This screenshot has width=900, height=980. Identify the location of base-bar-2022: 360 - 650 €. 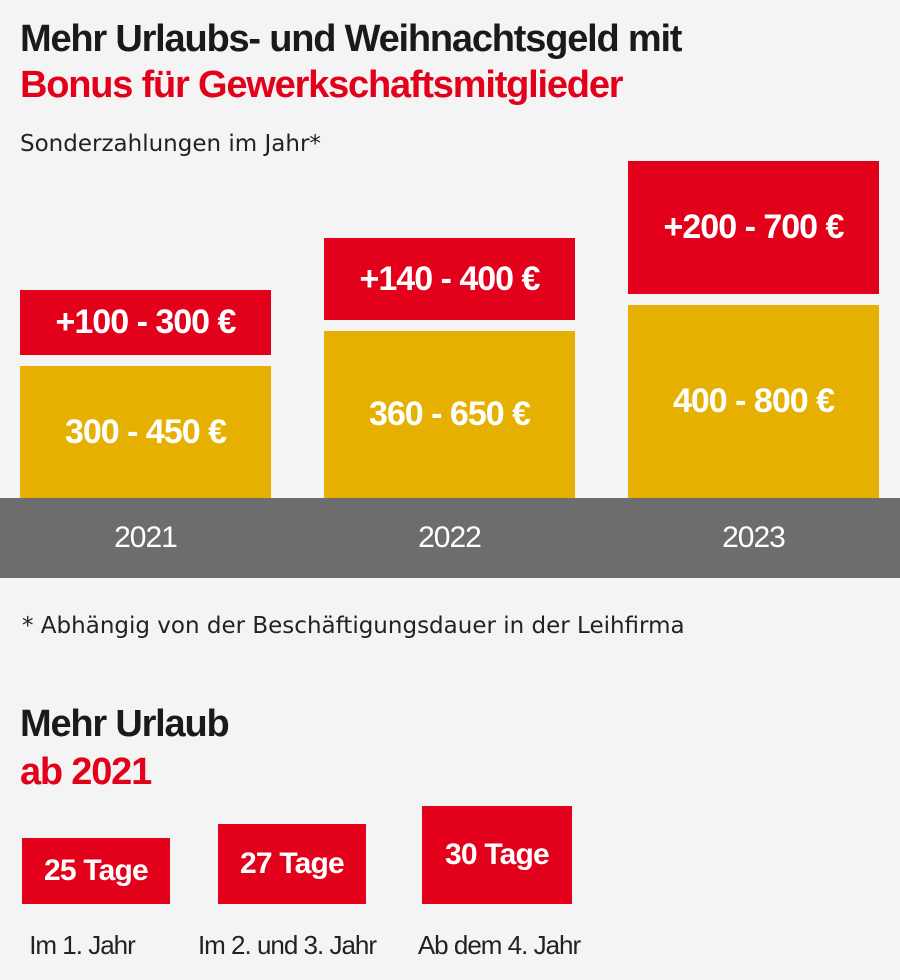
(449, 414).